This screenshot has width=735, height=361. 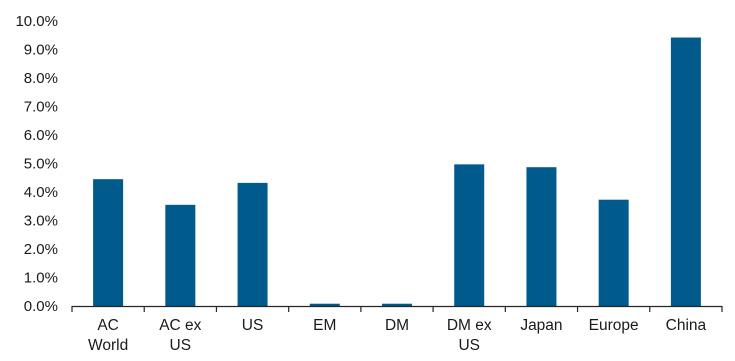 I want to click on x-category-label: Europe, so click(x=614, y=325).